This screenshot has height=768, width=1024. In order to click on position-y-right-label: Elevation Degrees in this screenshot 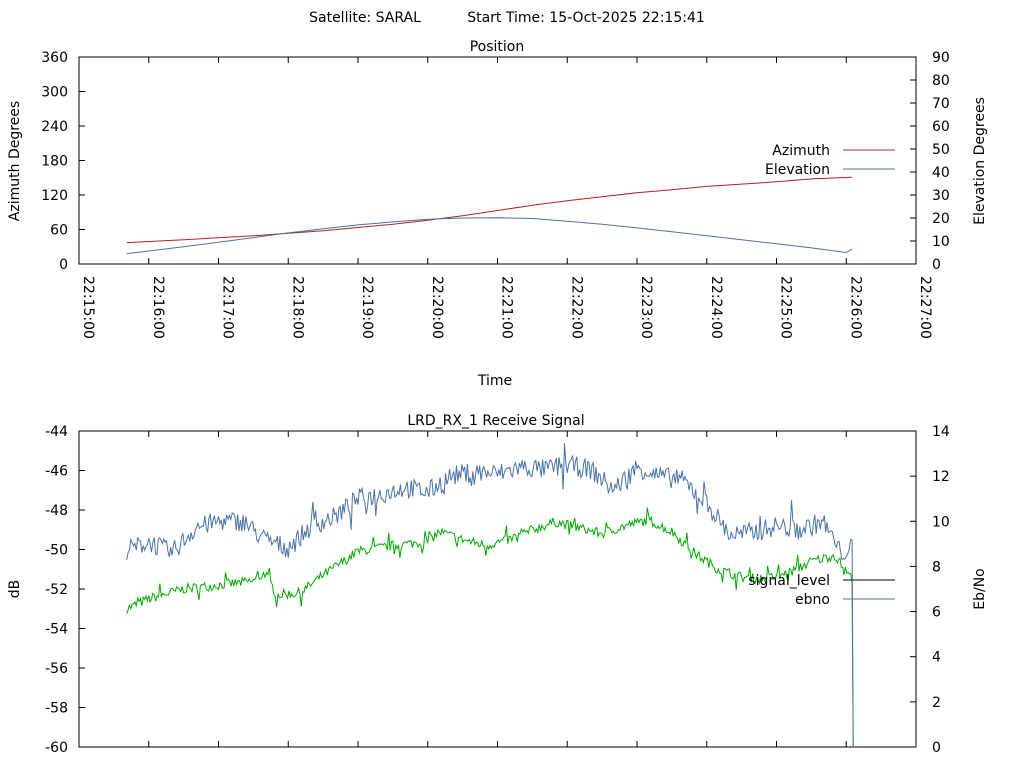, I will do `click(980, 161)`.